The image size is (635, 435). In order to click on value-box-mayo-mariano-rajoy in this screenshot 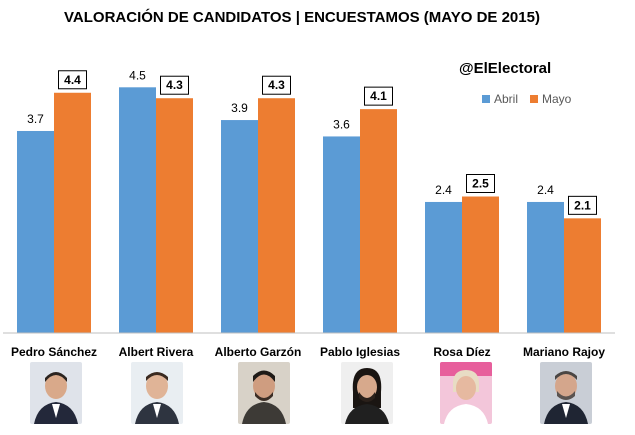, I will do `click(582, 205)`.